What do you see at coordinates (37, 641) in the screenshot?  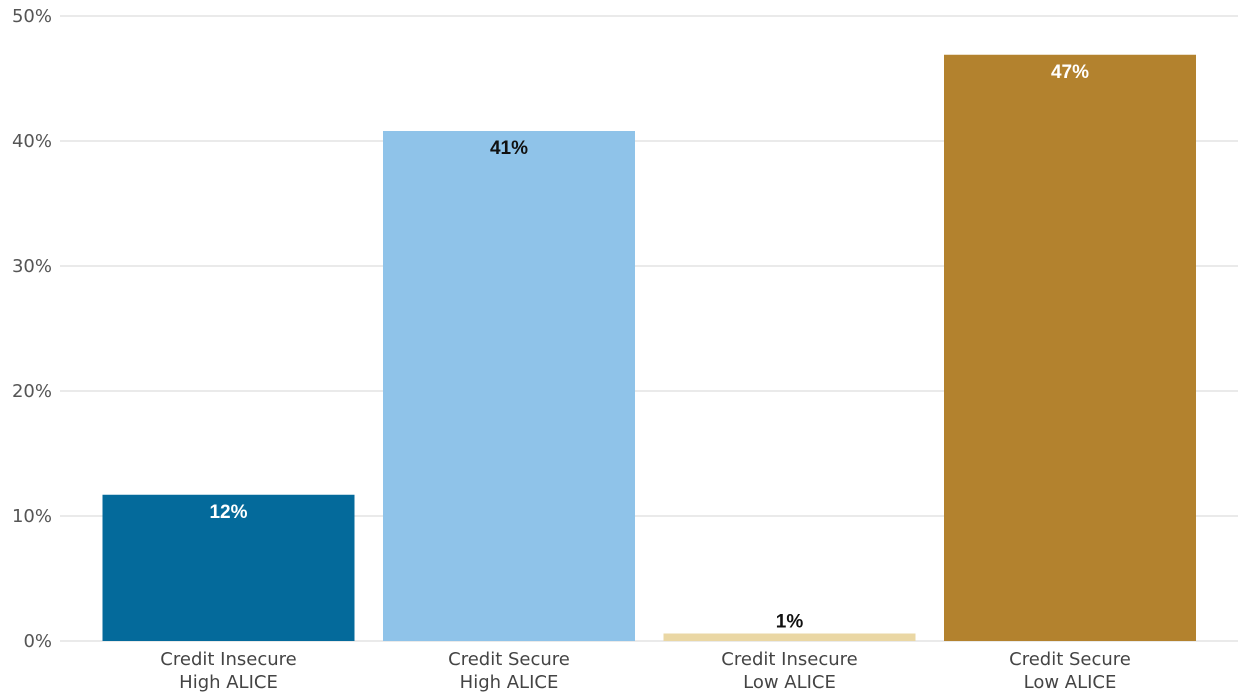 I see `y-tick-label: 0%` at bounding box center [37, 641].